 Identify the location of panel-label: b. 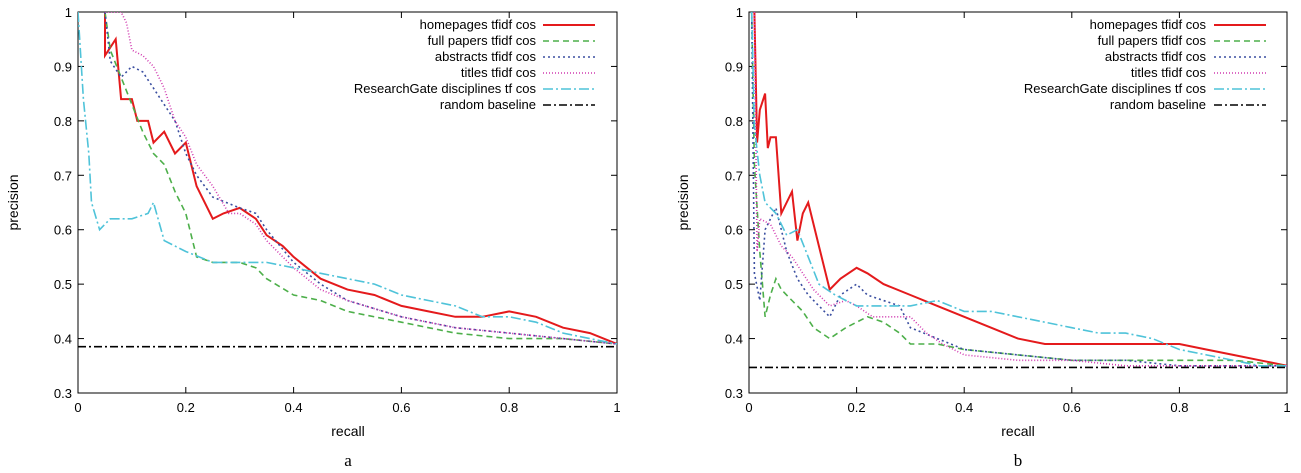
(1018, 460).